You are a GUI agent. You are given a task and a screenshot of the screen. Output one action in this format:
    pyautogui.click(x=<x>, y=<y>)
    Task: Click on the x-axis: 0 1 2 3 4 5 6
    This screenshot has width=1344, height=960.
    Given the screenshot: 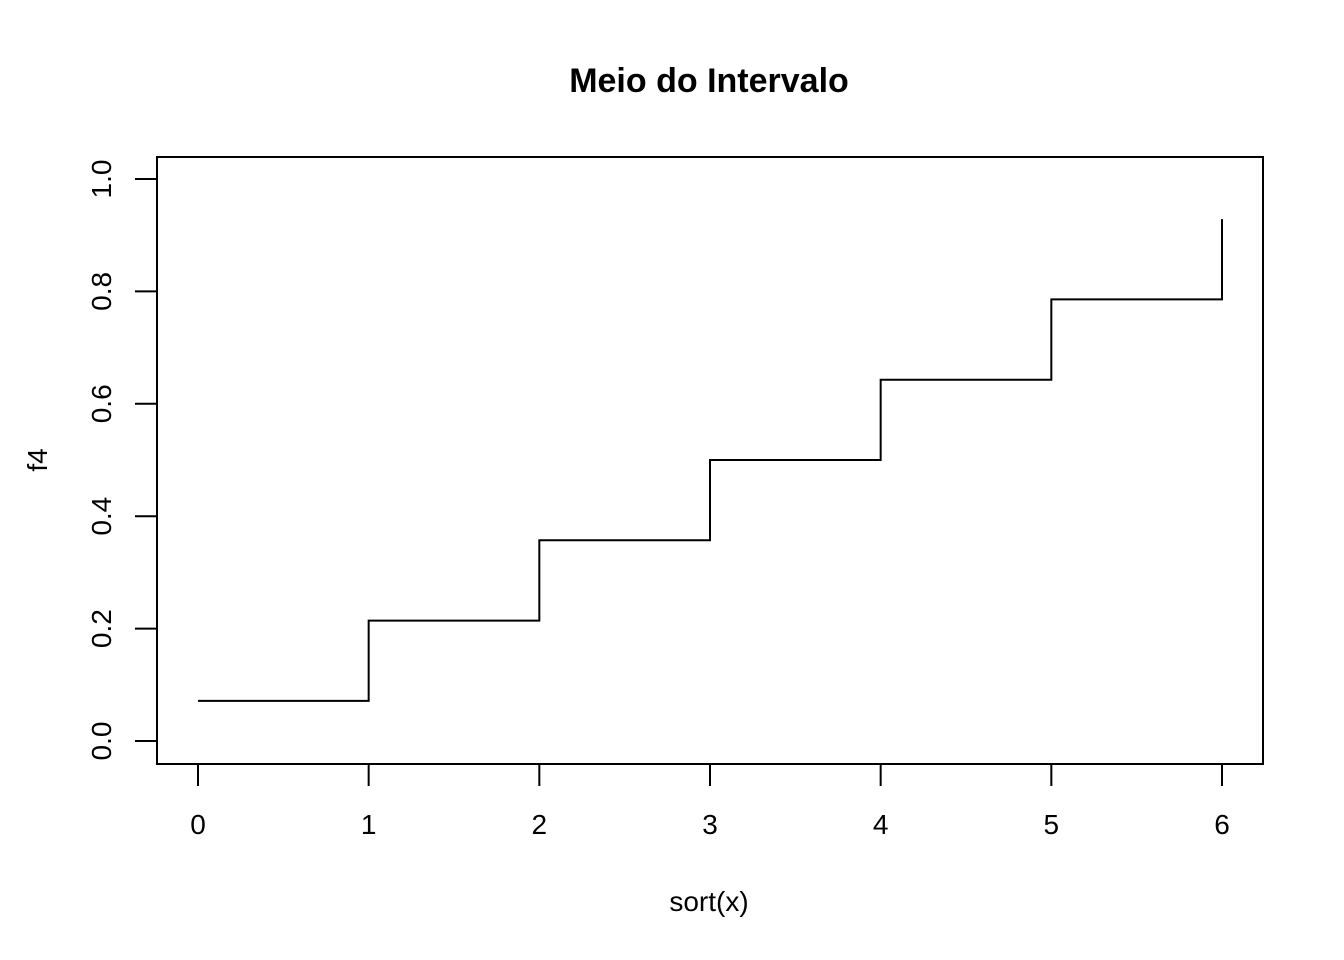 What is the action you would take?
    pyautogui.click(x=710, y=801)
    